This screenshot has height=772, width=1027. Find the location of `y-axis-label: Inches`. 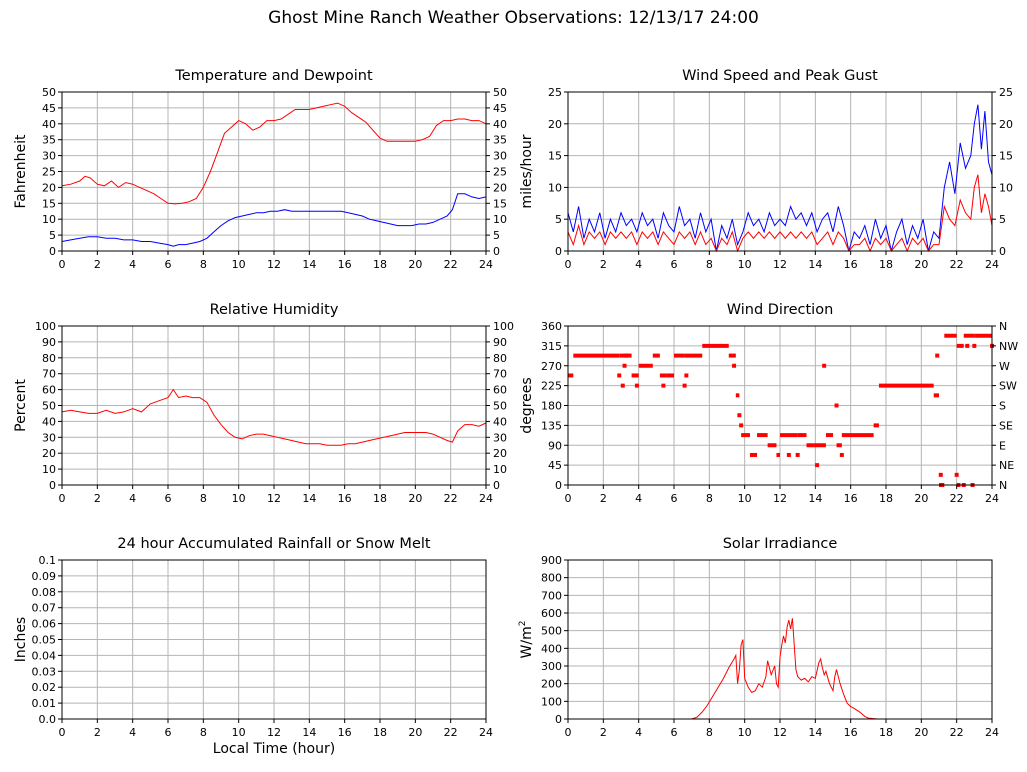

y-axis-label: Inches is located at coordinates (21, 639).